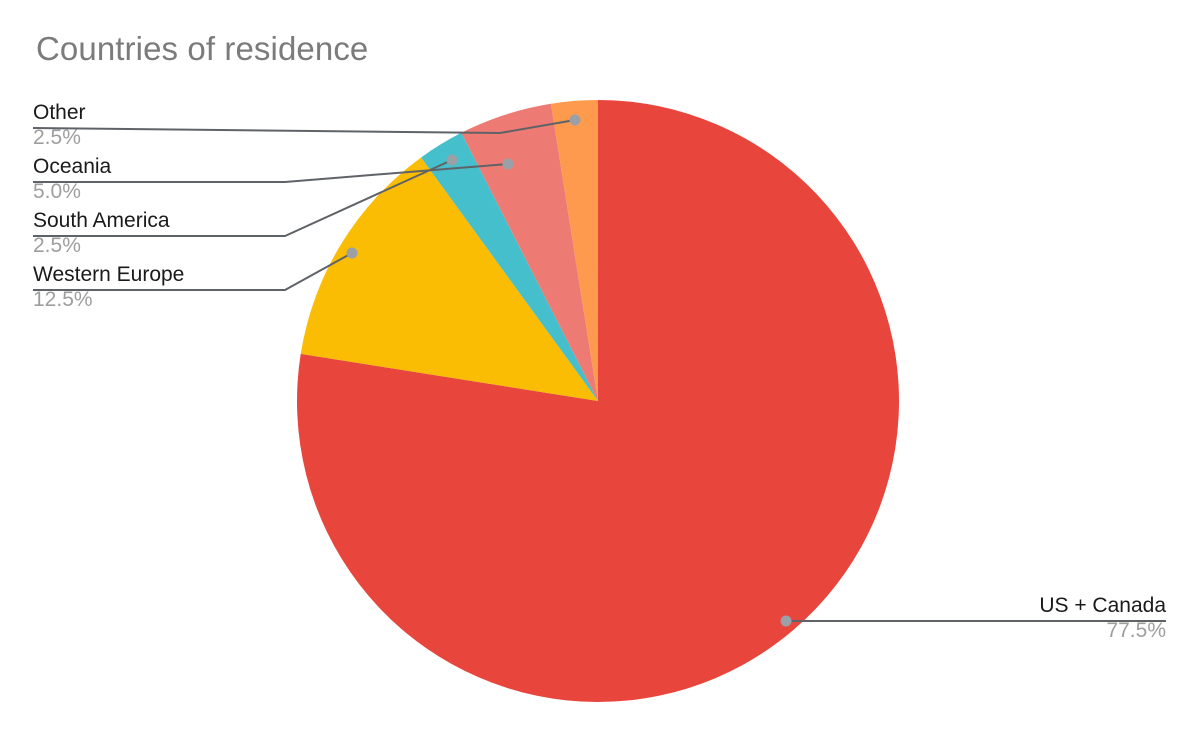 The width and height of the screenshot is (1200, 742). What do you see at coordinates (57, 137) in the screenshot?
I see `callout-other-value: 2.5%` at bounding box center [57, 137].